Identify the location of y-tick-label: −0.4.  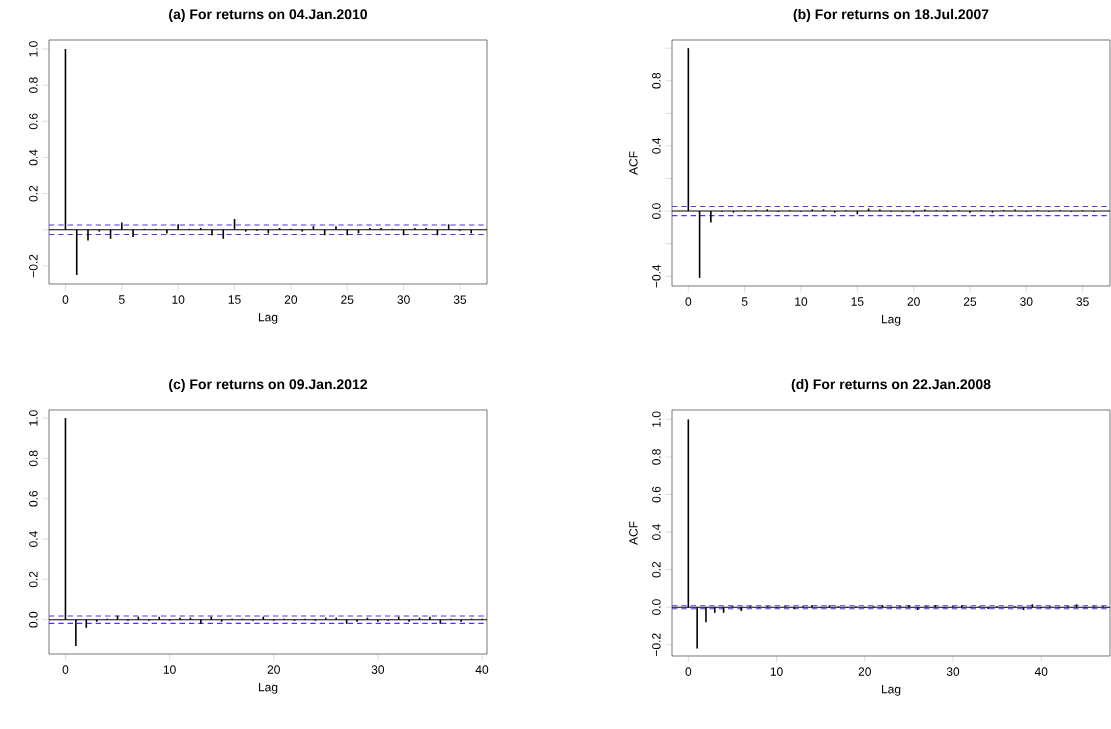
(656, 276).